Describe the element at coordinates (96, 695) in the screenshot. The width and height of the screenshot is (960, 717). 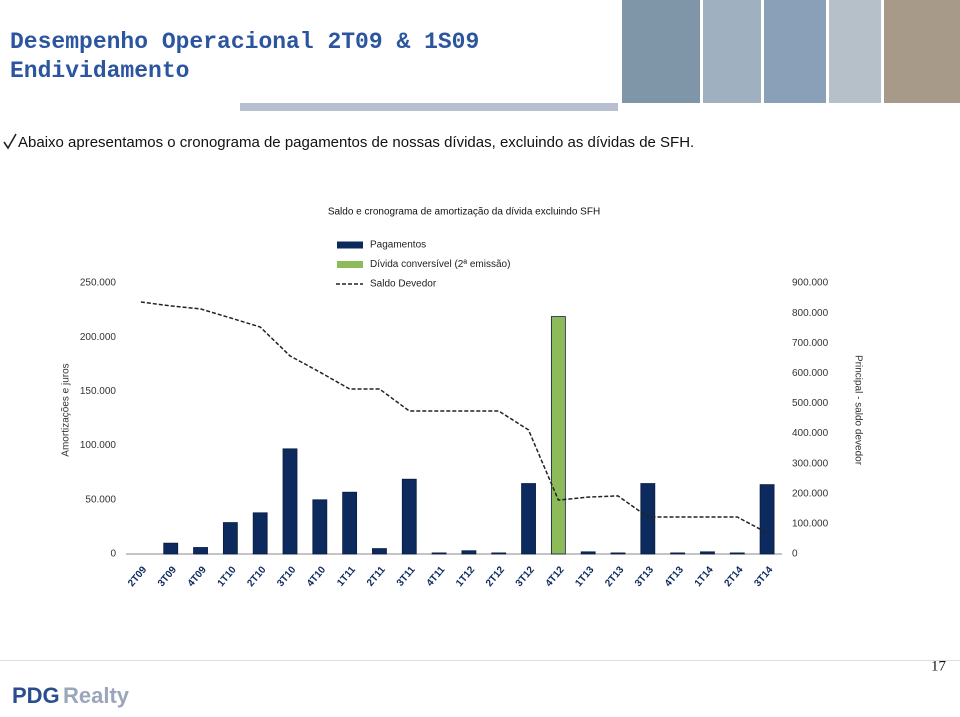
I see `logo-name: Realty` at that location.